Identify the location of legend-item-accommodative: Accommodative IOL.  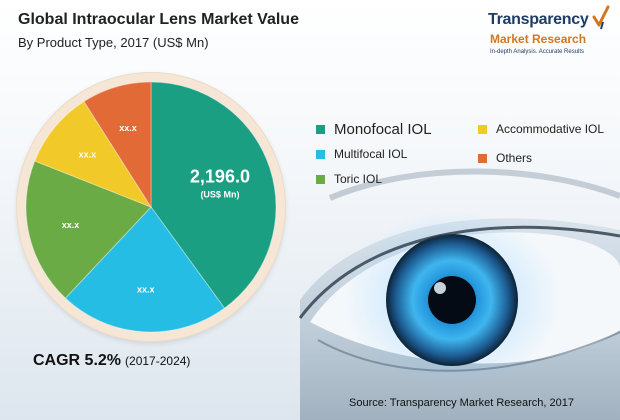
(541, 129).